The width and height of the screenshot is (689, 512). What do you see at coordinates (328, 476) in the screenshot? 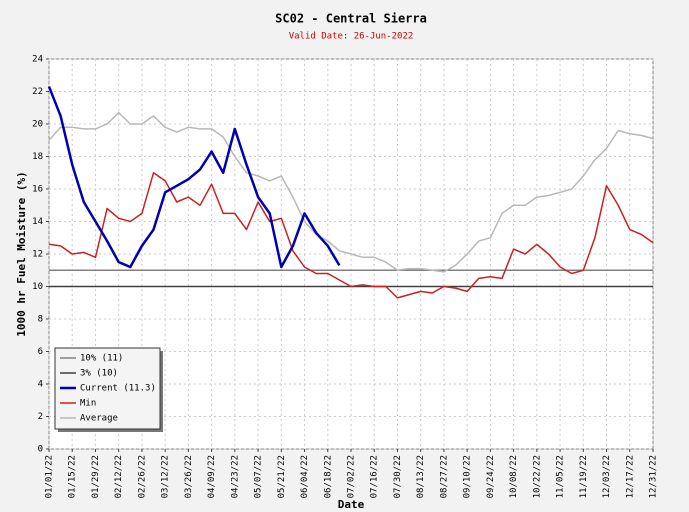
I see `x-tick-label: 06/18/22` at bounding box center [328, 476].